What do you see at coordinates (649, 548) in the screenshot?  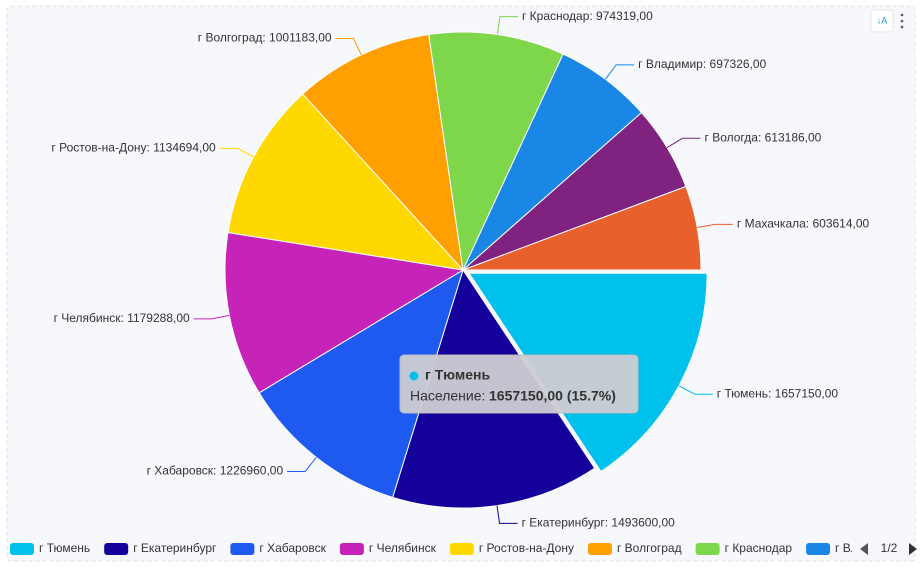 I see `legend-label: г Волгоград` at bounding box center [649, 548].